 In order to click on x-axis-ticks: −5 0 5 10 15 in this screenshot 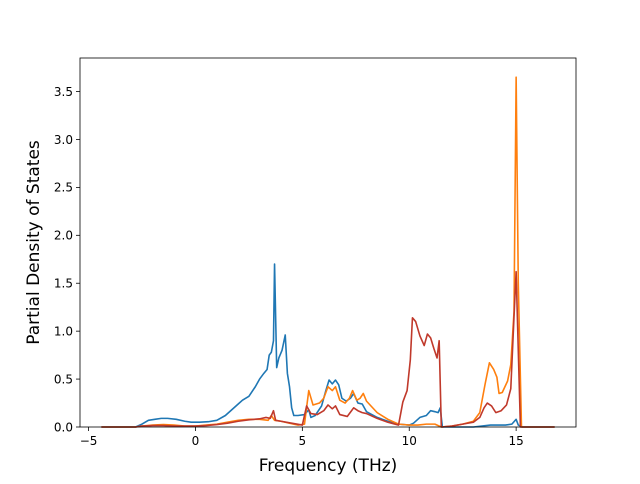, I will do `click(302, 437)`.